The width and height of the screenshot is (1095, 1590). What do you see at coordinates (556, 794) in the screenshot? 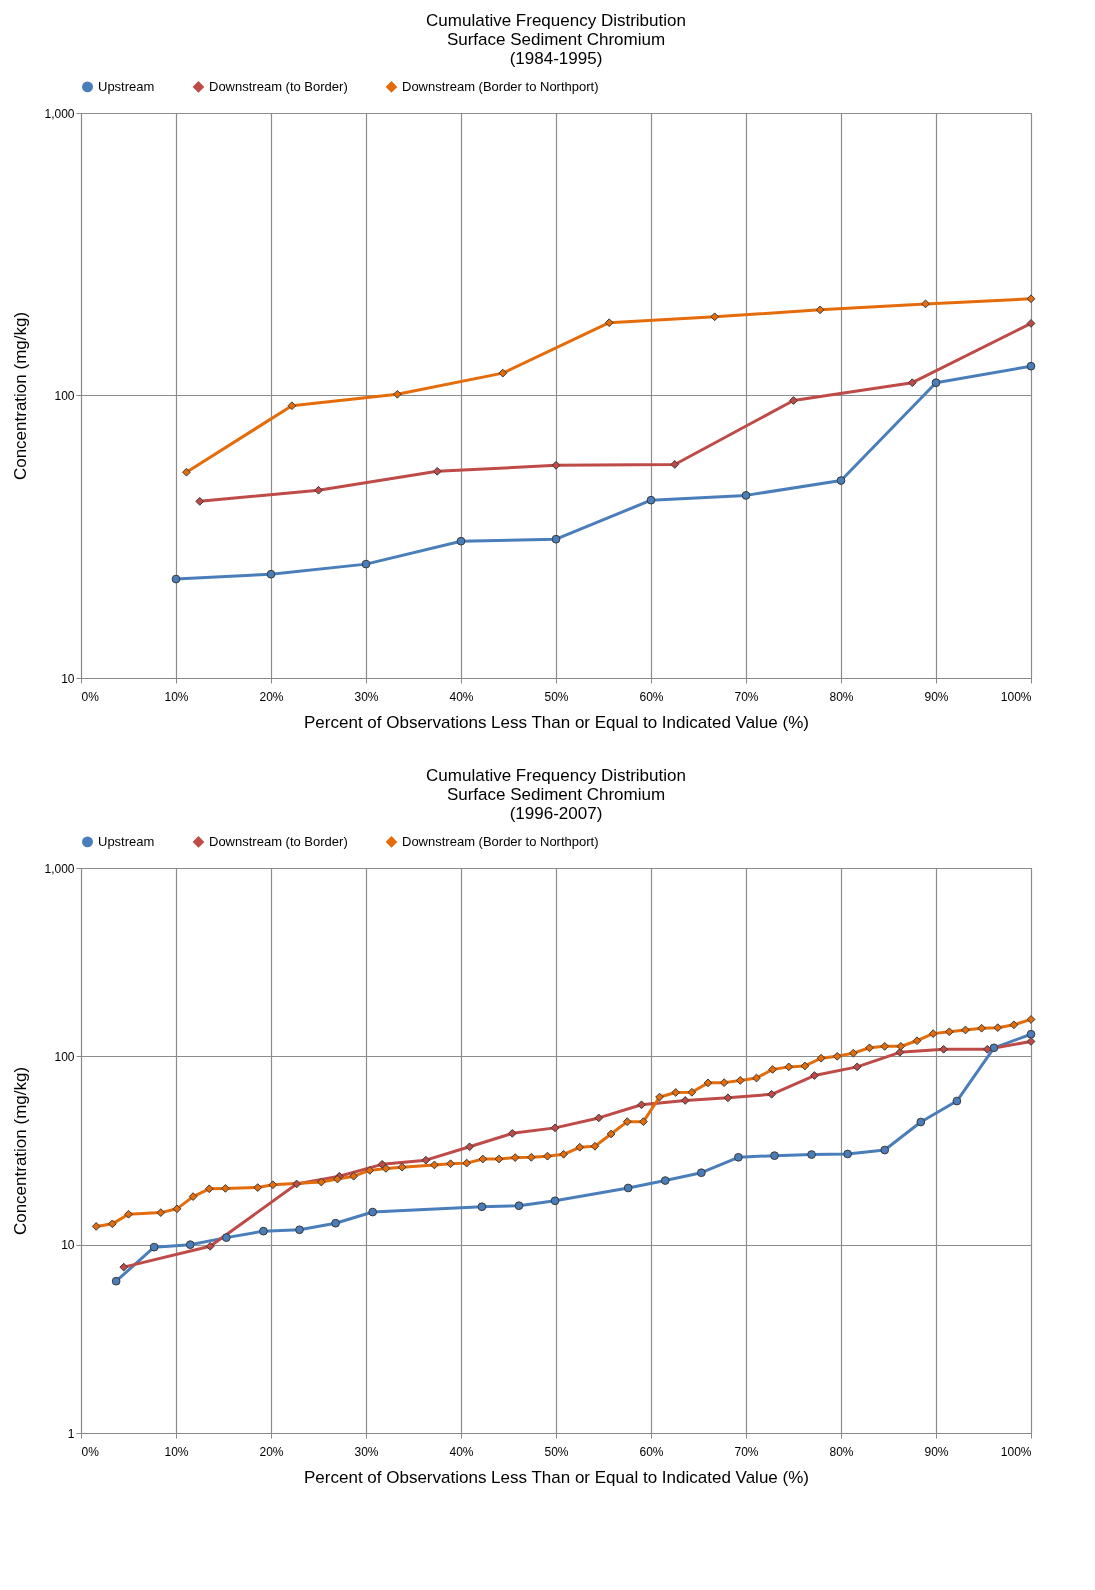
I see `chart-title: Cumulative Frequency Distribution Surface Sediment Chromium (1996-2007)` at bounding box center [556, 794].